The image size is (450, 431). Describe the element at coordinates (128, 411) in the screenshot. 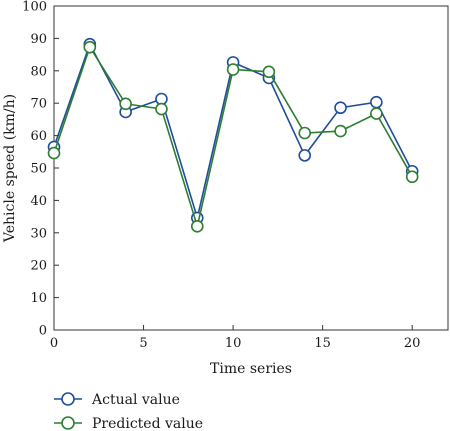

I see `legend: Actual value Predicted value` at that location.